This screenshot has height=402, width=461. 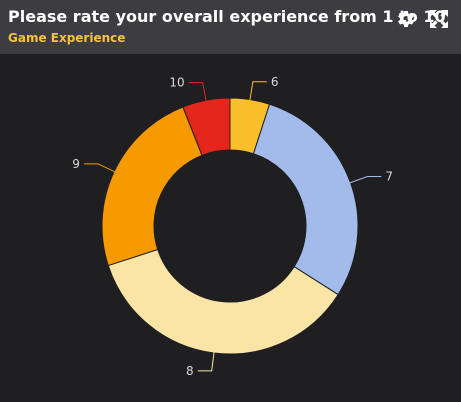 I want to click on widget-subtitle: Game Experience, so click(x=67, y=38).